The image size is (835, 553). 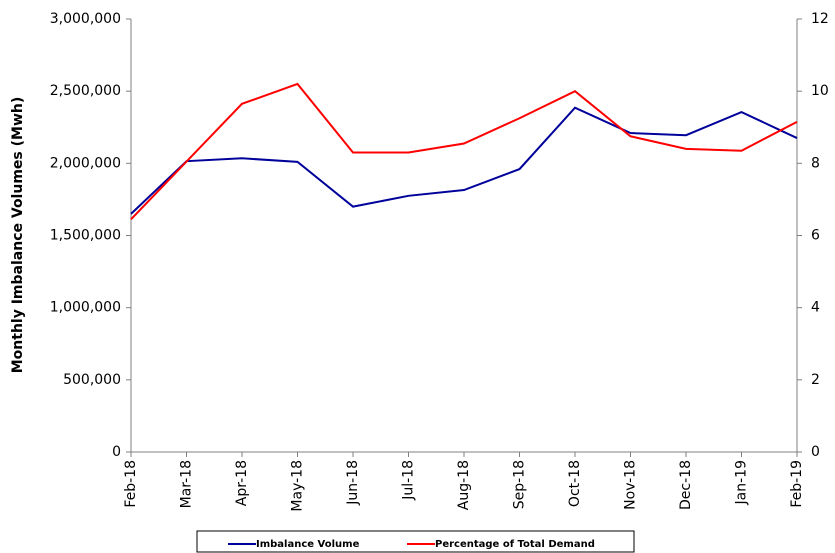 I want to click on y2-tick-label: 10, so click(x=820, y=91).